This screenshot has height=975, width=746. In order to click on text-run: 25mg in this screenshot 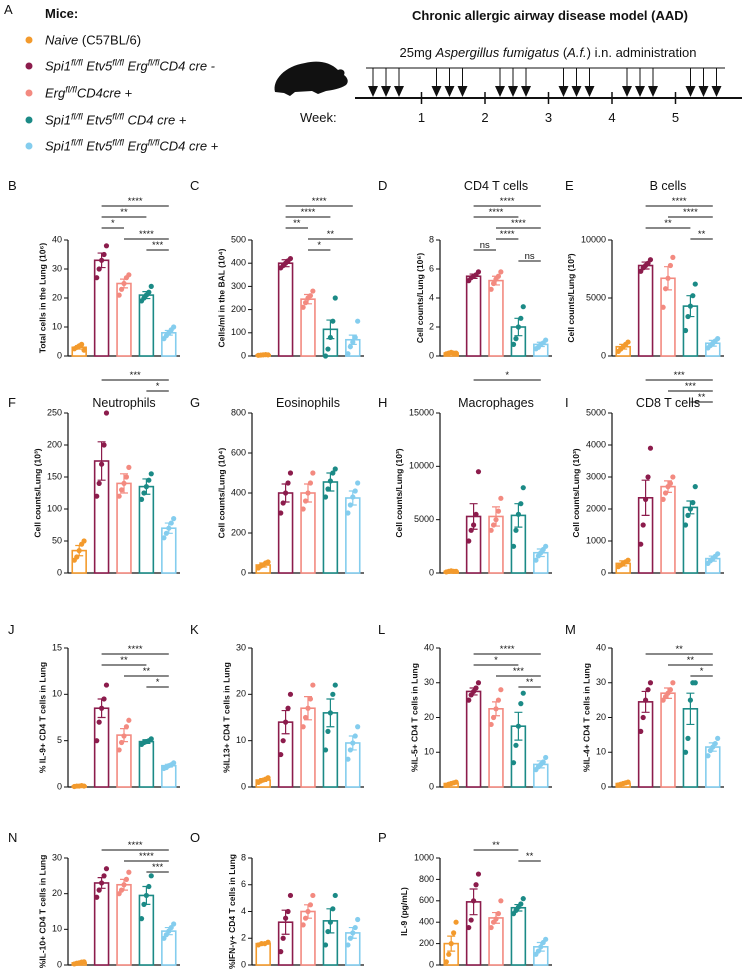, I will do `click(418, 52)`.